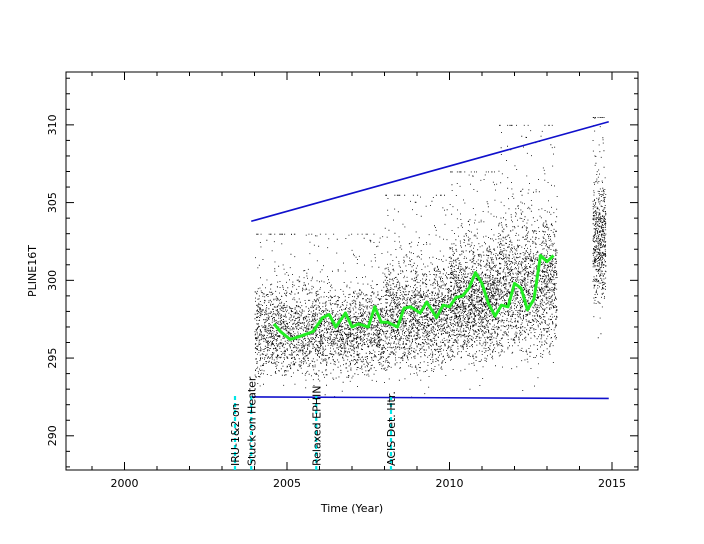 Image resolution: width=704 pixels, height=544 pixels. What do you see at coordinates (612, 483) in the screenshot?
I see `x-tick-label: 2015` at bounding box center [612, 483].